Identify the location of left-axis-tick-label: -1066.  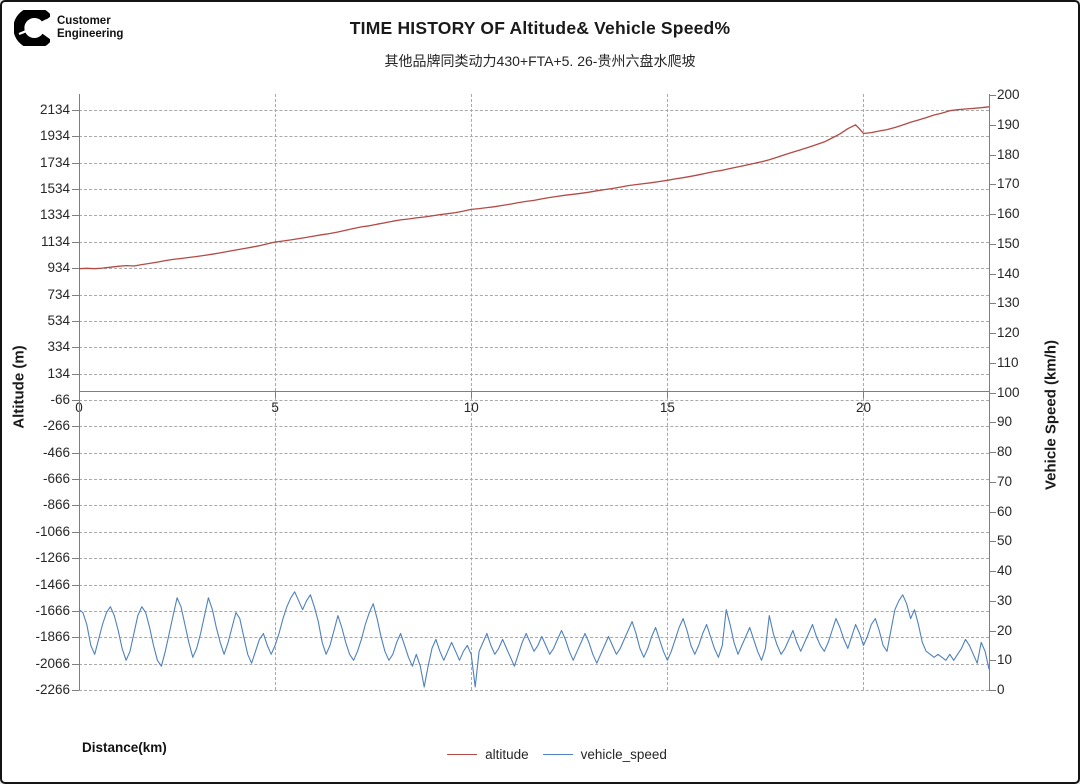
(52, 531).